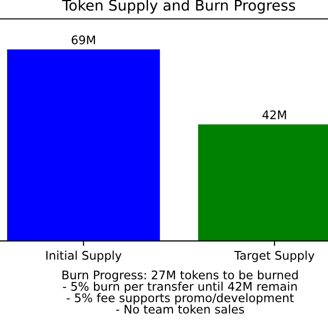  What do you see at coordinates (274, 115) in the screenshot?
I see `data-label: 42M` at bounding box center [274, 115].